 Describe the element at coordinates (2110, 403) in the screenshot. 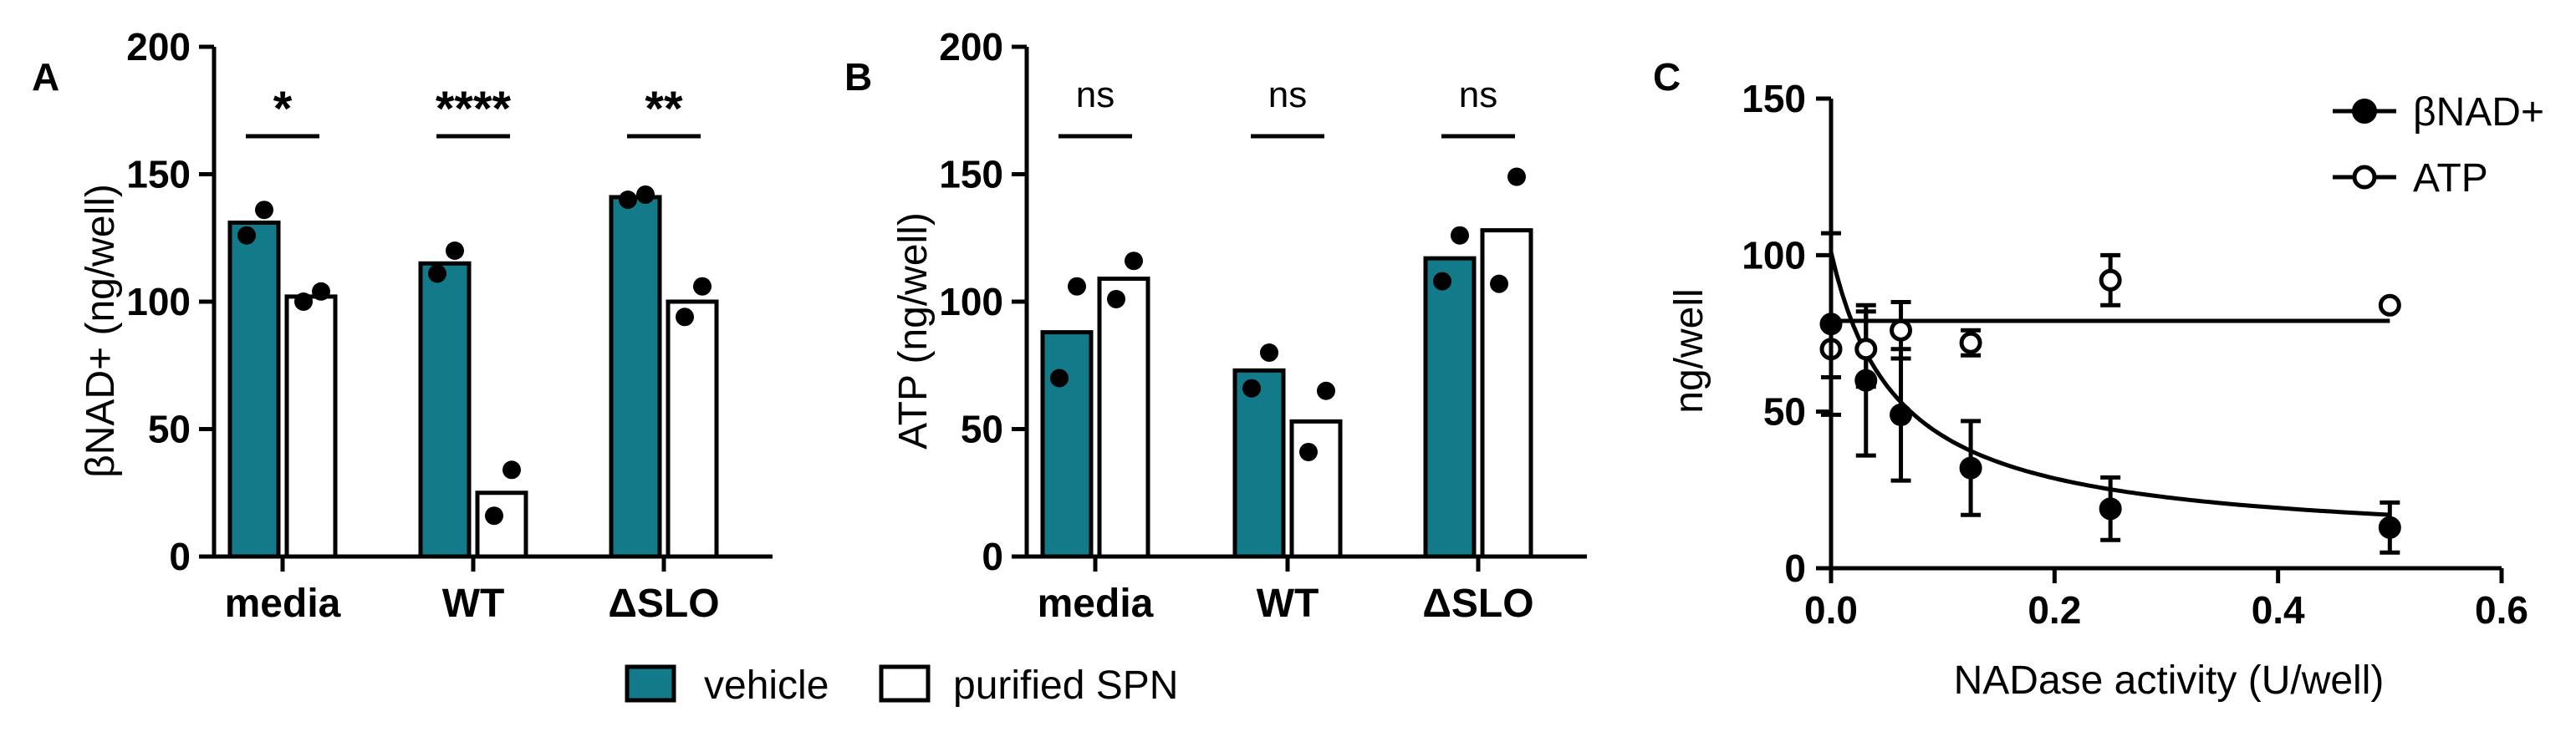

I see `panel-c-points` at that location.